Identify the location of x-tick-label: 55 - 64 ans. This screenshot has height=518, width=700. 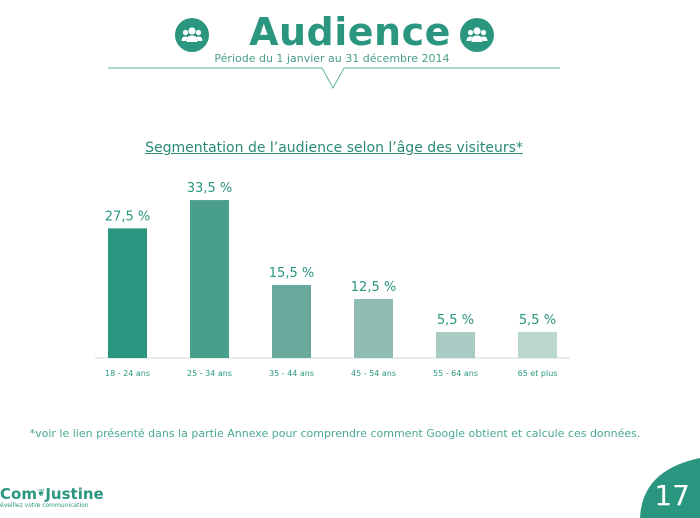
(455, 373).